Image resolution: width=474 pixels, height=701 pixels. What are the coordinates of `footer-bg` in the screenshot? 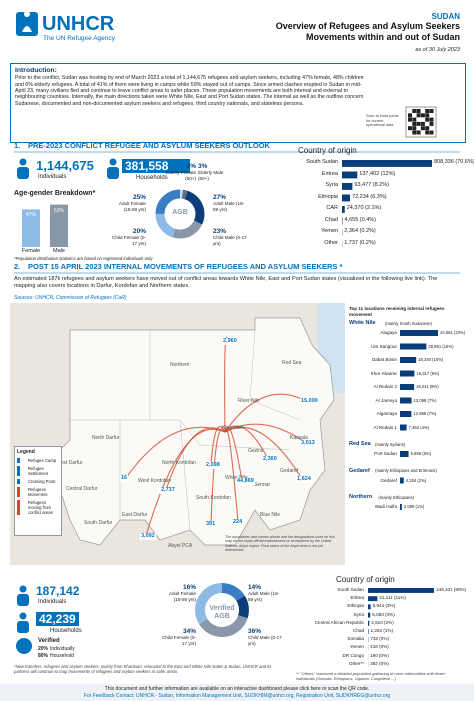 It's located at (237, 692).